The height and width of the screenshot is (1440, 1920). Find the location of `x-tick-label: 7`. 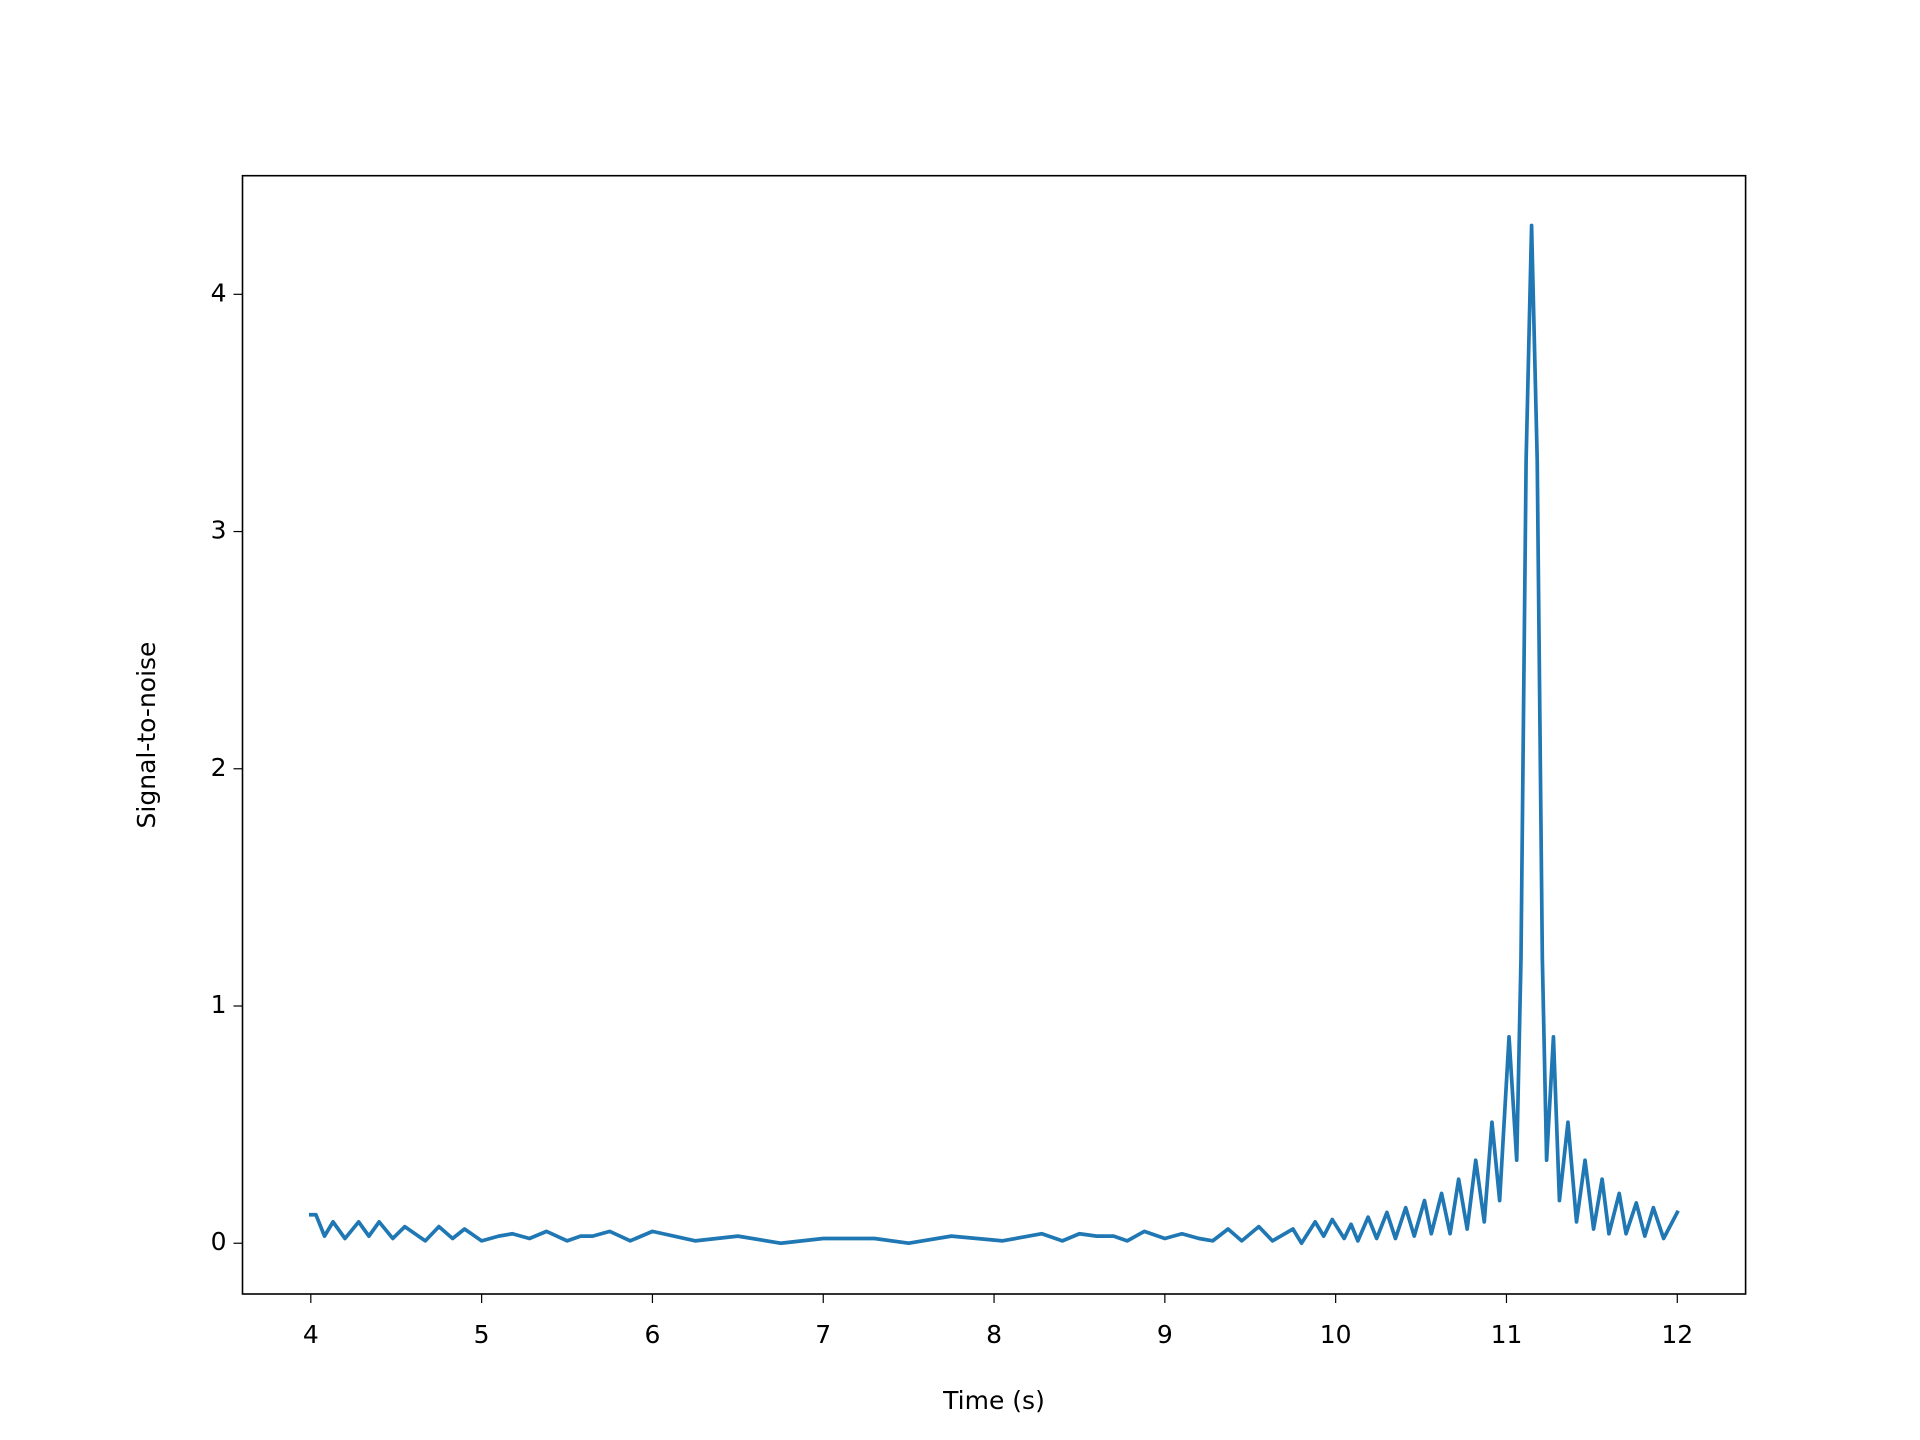

x-tick-label: 7 is located at coordinates (823, 1334).